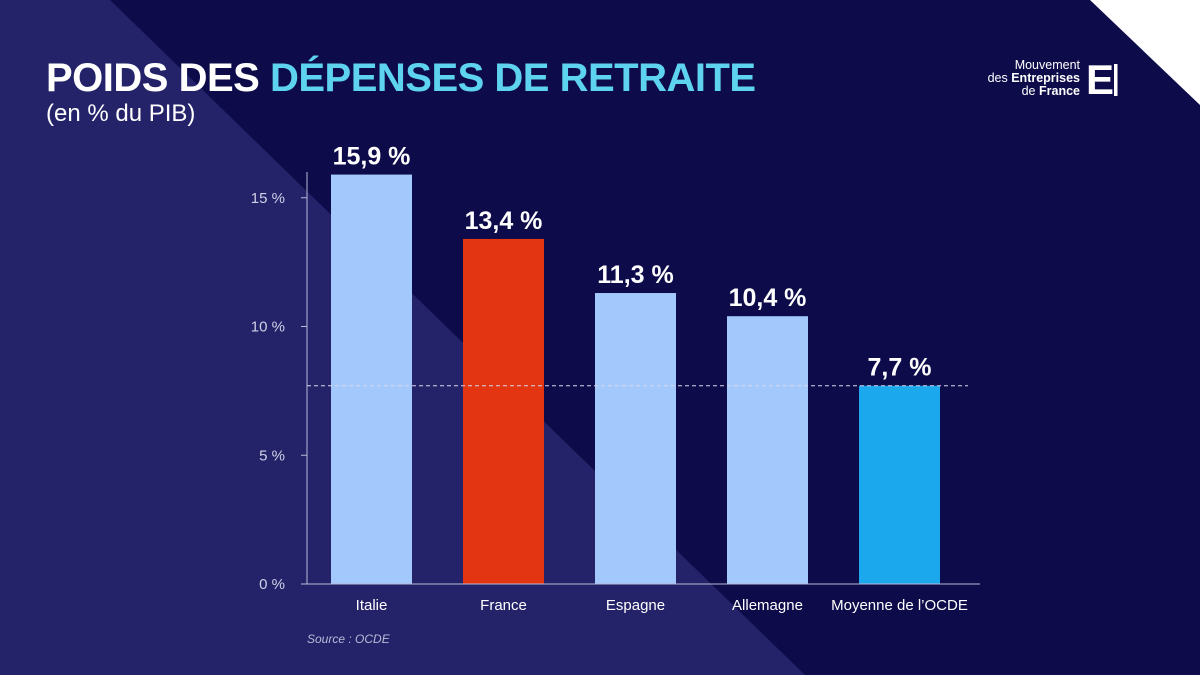 The width and height of the screenshot is (1200, 675). I want to click on title-part1: POIDS DES, so click(158, 78).